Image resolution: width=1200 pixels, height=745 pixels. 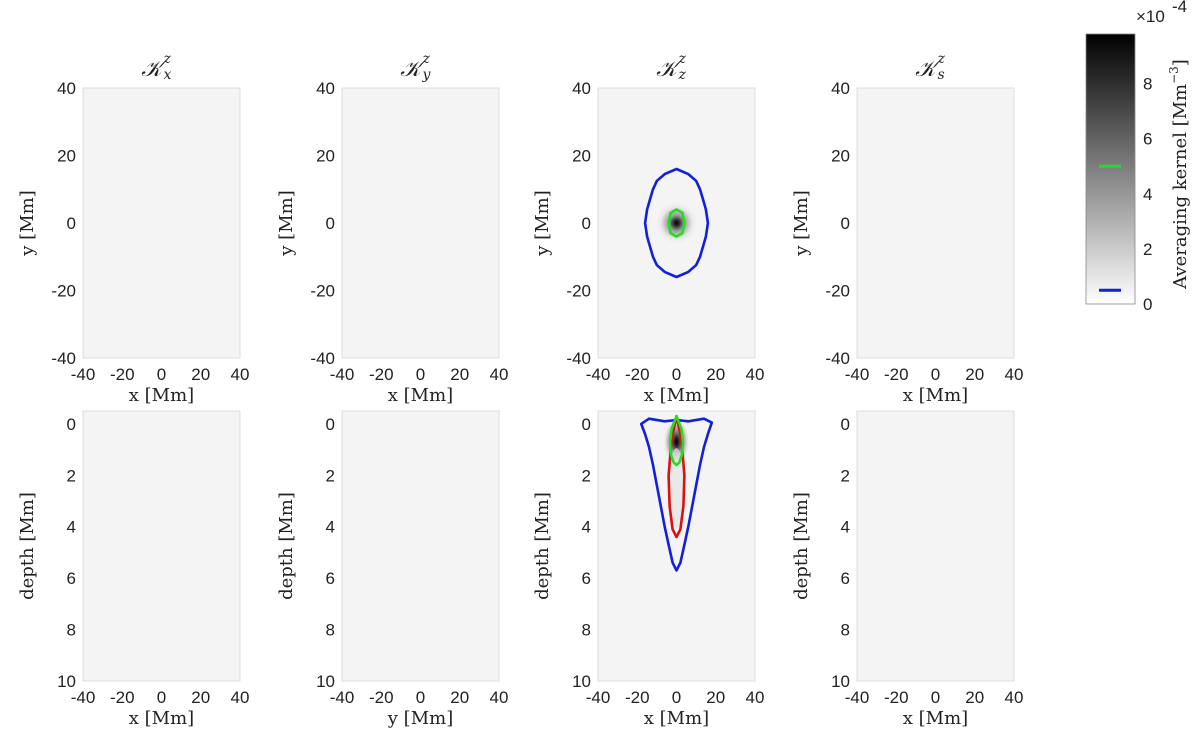 What do you see at coordinates (168, 75) in the screenshot?
I see `panel-title-subscript: x` at bounding box center [168, 75].